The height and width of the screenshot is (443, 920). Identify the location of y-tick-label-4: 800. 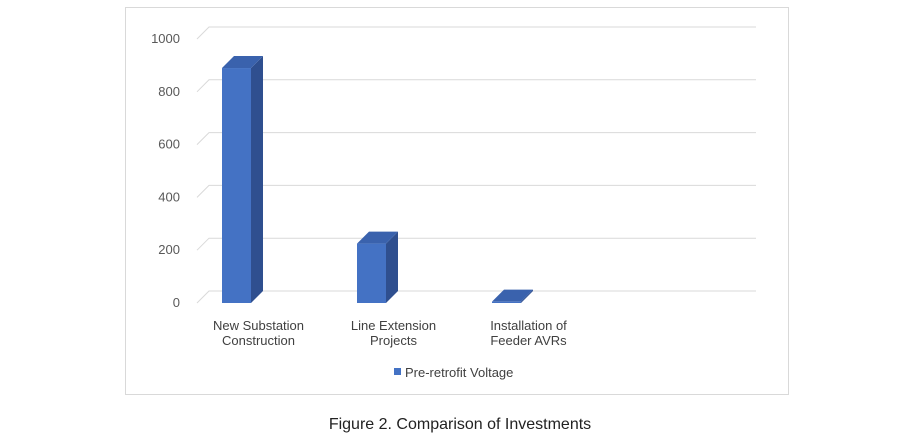
(169, 91).